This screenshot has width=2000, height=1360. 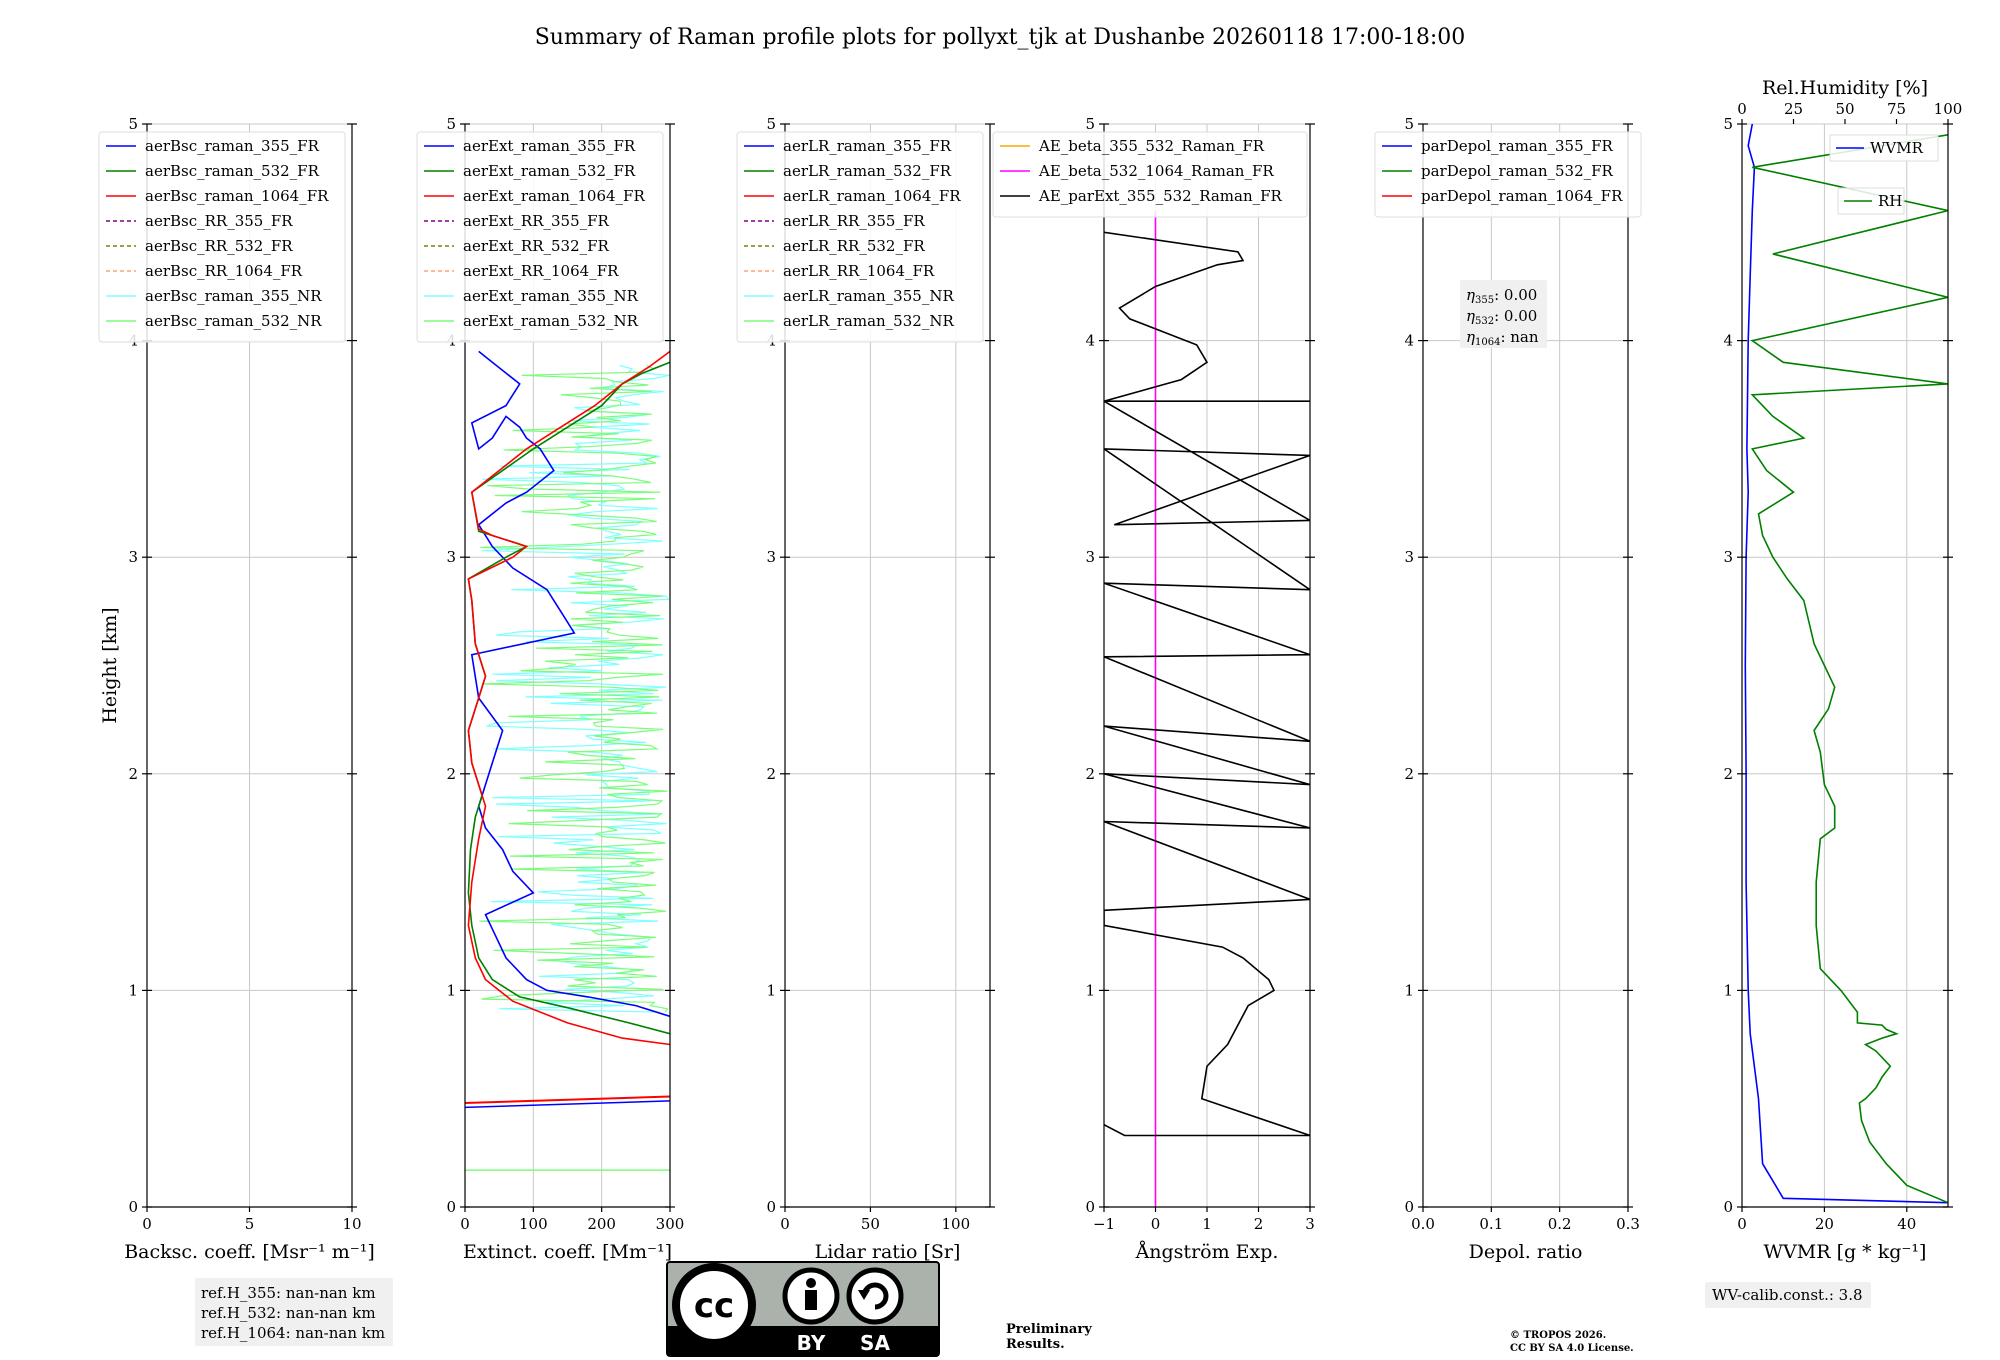 What do you see at coordinates (1824, 1224) in the screenshot?
I see `x-tick-label: 20` at bounding box center [1824, 1224].